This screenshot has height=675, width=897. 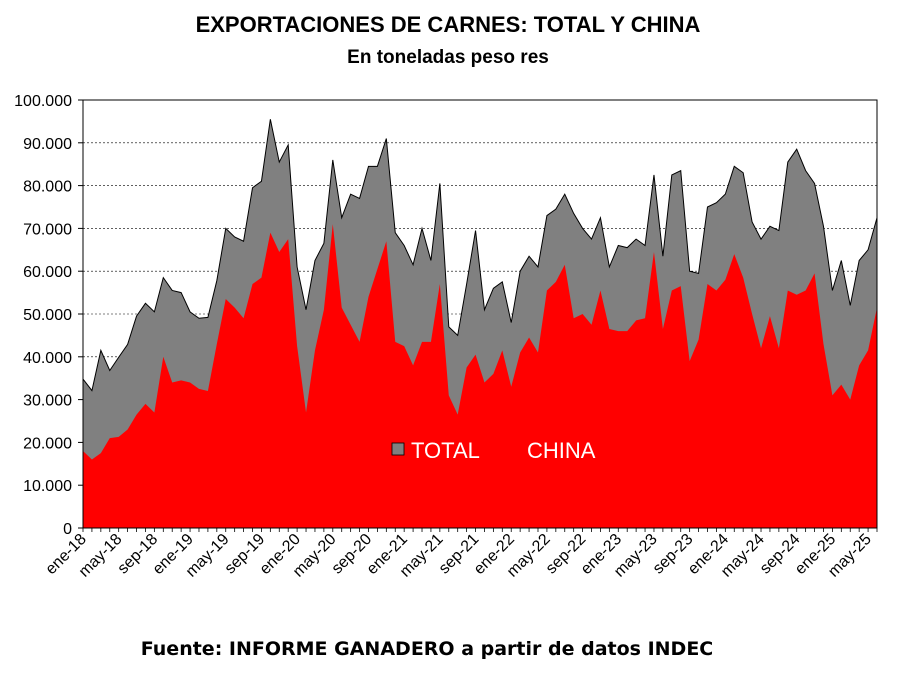 I want to click on y-tick-label: 60.000, so click(x=47, y=272).